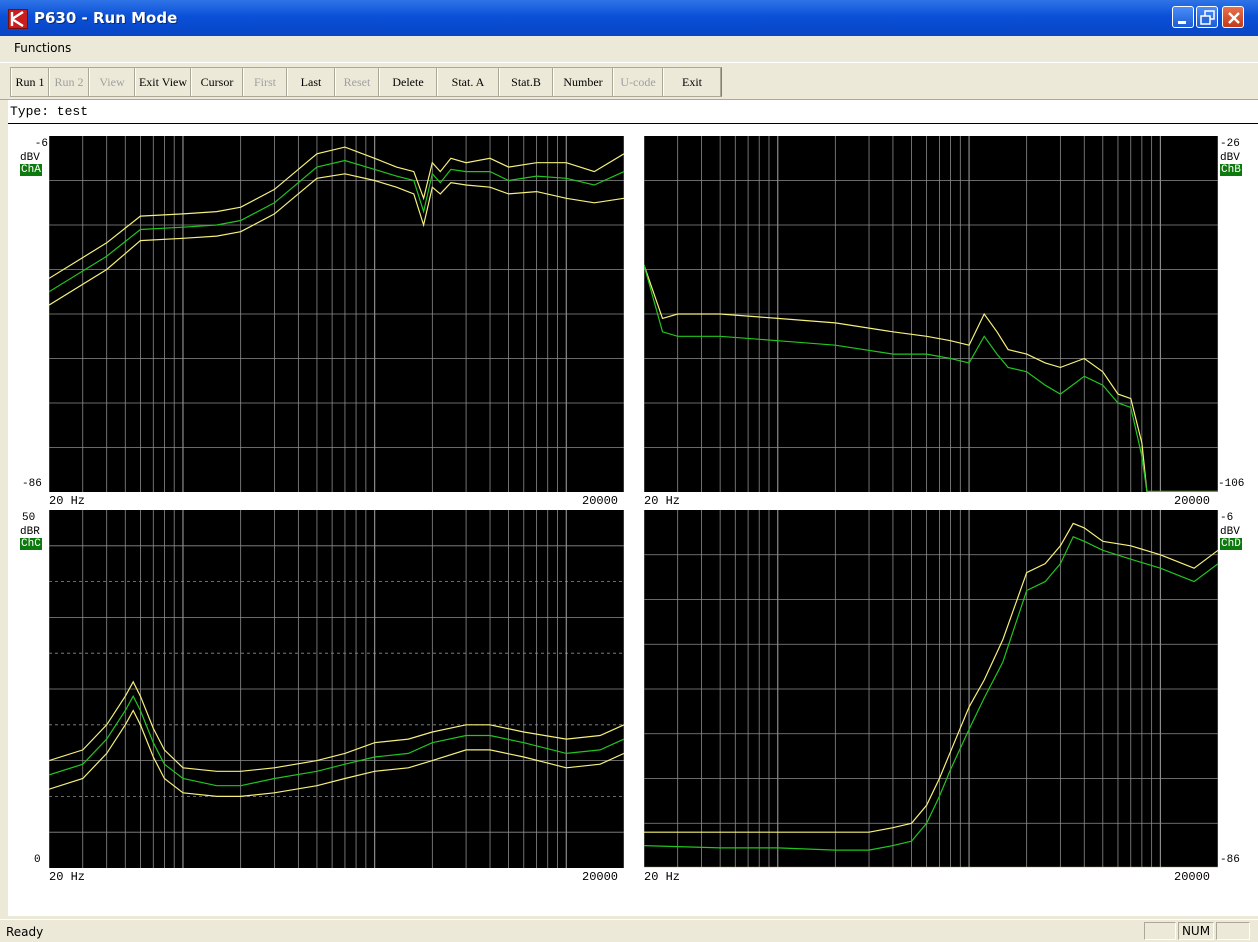 The image size is (1258, 942). I want to click on plot-b-ymax: -26, so click(1230, 144).